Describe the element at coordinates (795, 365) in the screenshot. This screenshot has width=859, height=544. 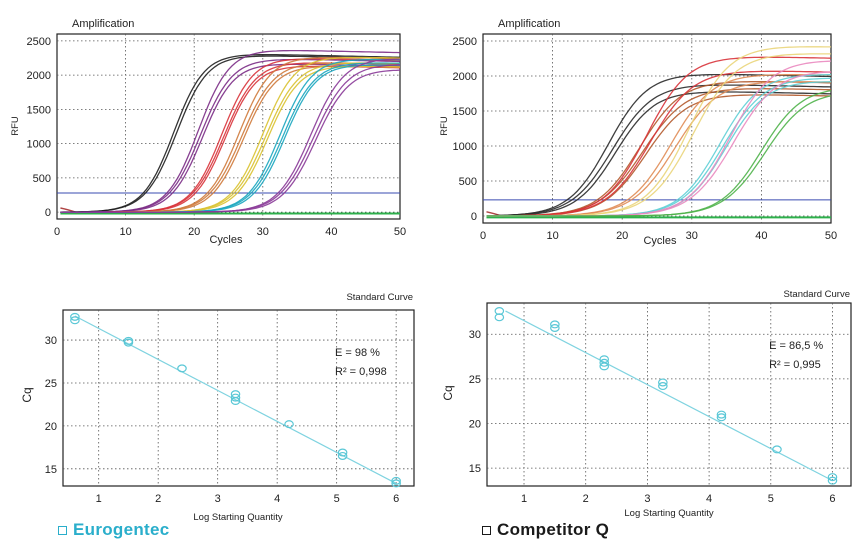
I see `r-squared-annotation: R² = 0,995` at that location.